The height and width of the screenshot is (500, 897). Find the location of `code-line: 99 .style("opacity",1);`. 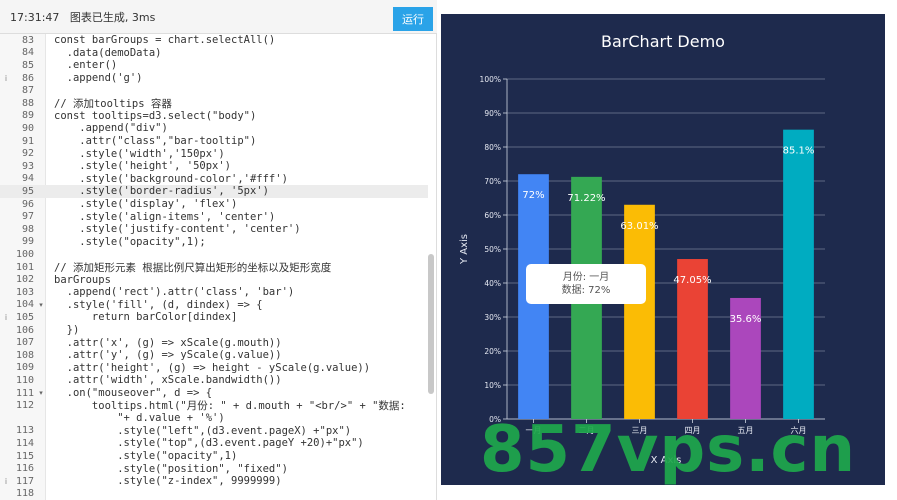

code-line: 99 .style("opacity",1); is located at coordinates (214, 242).